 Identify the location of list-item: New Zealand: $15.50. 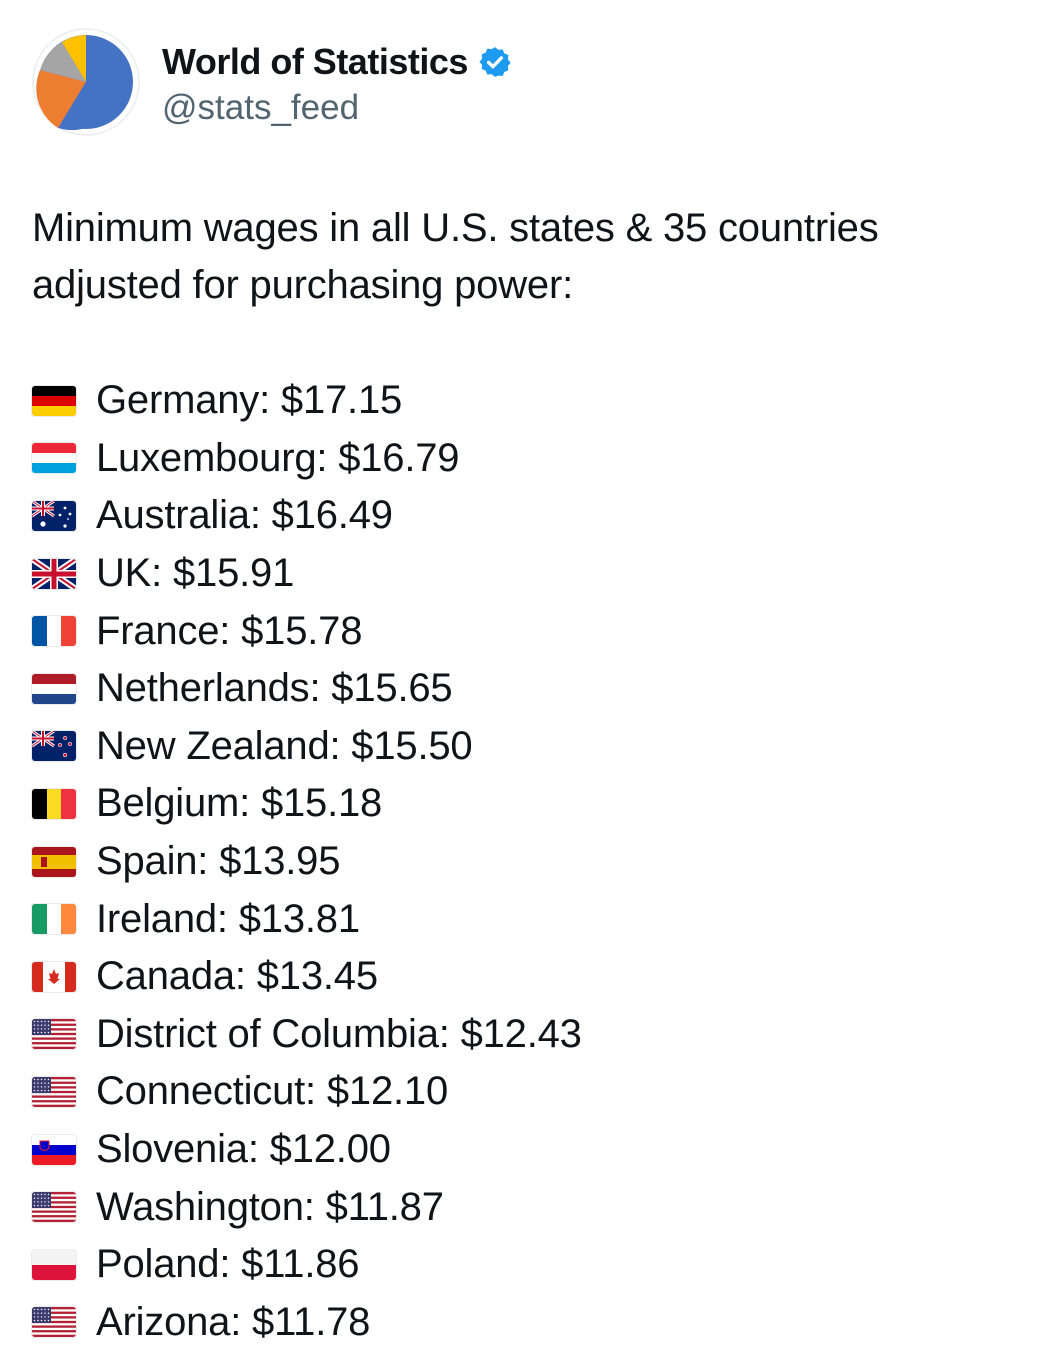
(527, 747).